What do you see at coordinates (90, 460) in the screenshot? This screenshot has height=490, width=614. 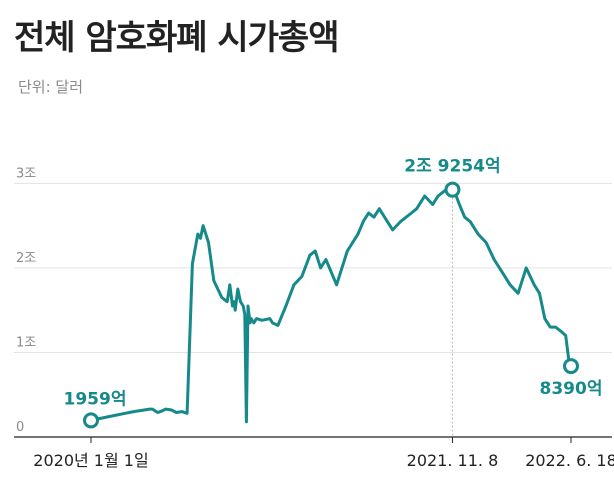 I see `x-tick-label: 2020년 1월 1일` at bounding box center [90, 460].